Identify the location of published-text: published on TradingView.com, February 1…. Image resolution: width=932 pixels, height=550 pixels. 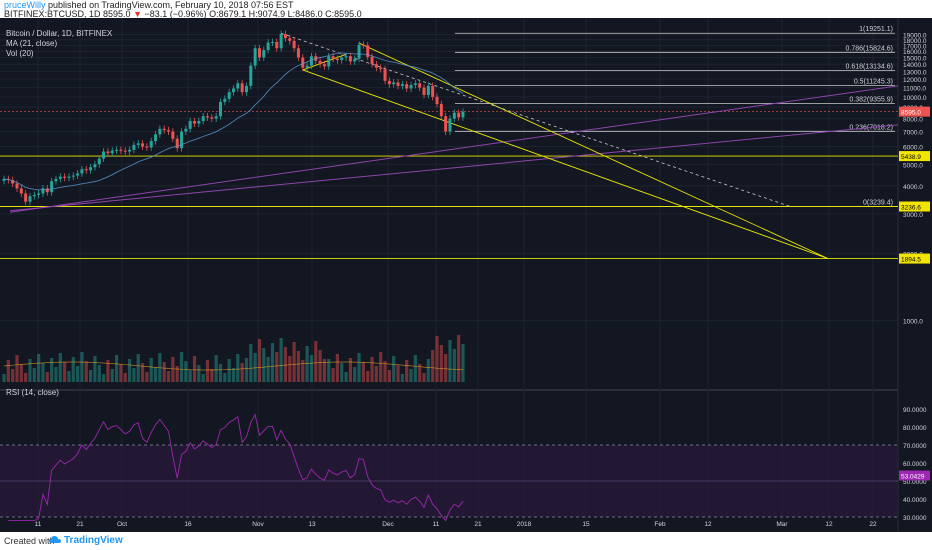
(171, 5).